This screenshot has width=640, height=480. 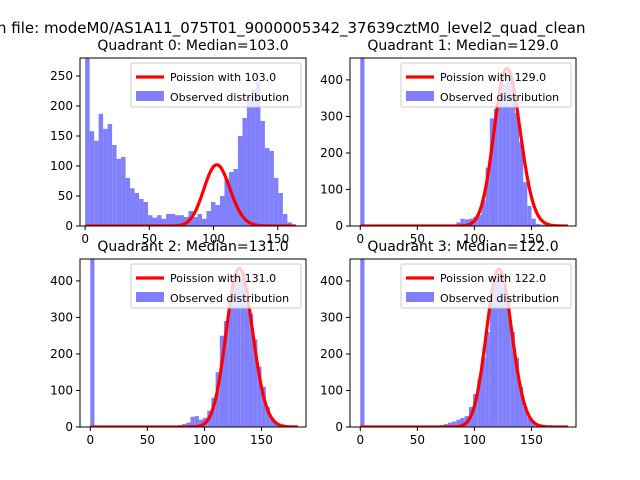 What do you see at coordinates (493, 77) in the screenshot?
I see `legend-line-label: Poission with 129.0` at bounding box center [493, 77].